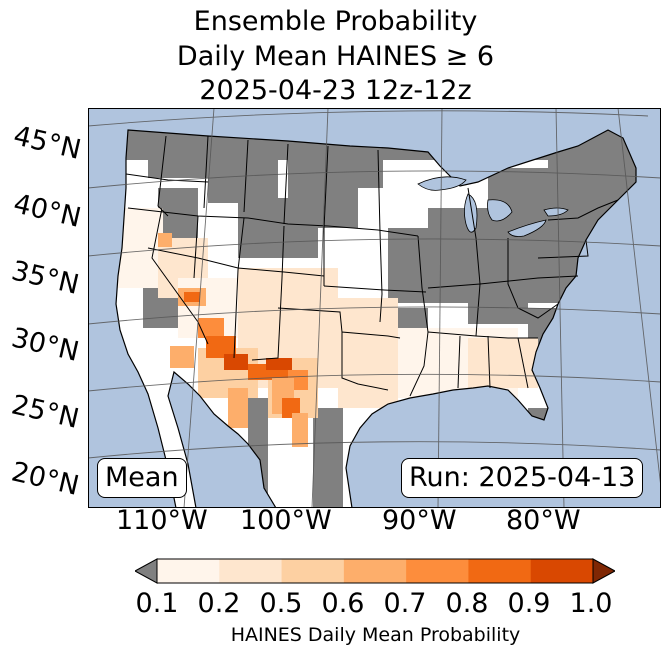 This screenshot has width=671, height=658. What do you see at coordinates (157, 603) in the screenshot?
I see `colorbar-tick-0: 0.1` at bounding box center [157, 603].